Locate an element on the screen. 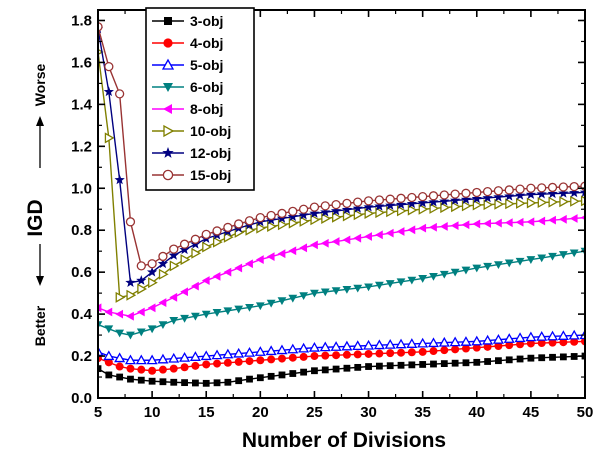 The height and width of the screenshot is (460, 600). y-tick-label: 1.2 is located at coordinates (81, 146).